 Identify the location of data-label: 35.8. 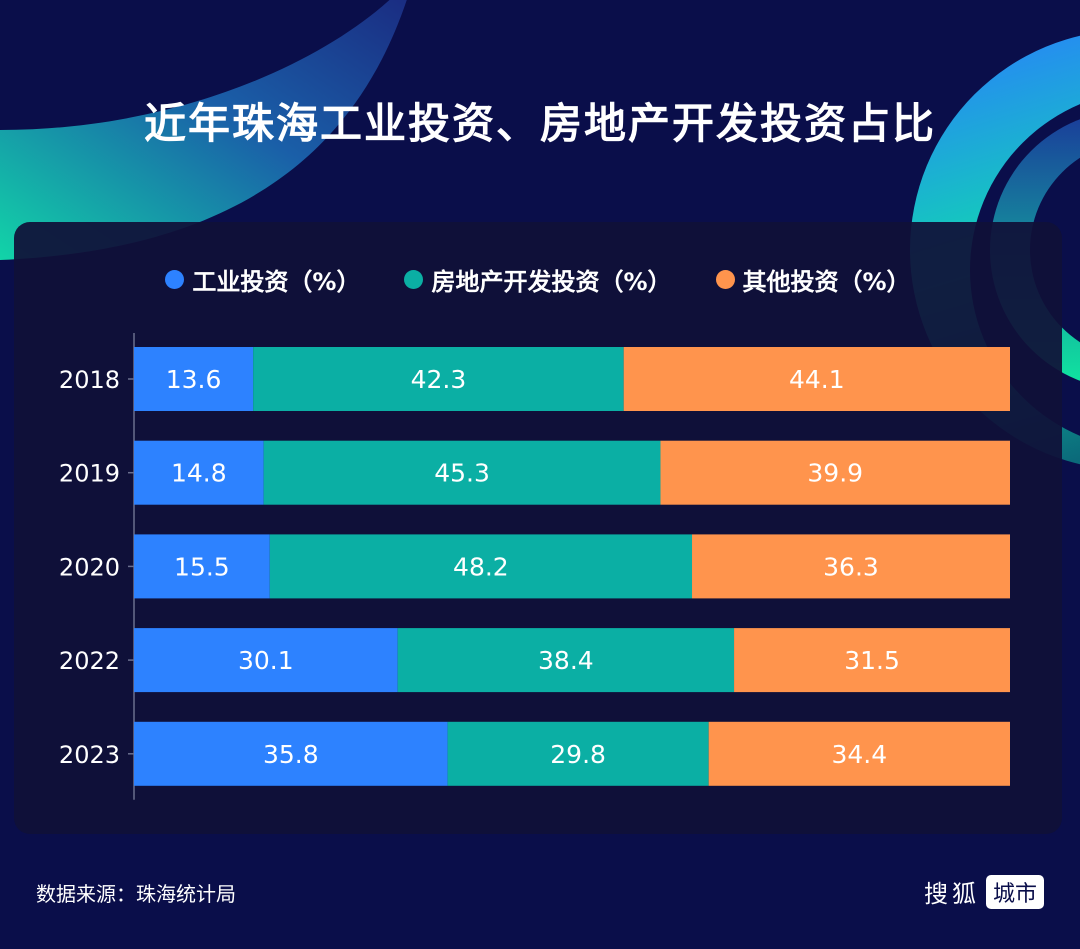
(291, 754).